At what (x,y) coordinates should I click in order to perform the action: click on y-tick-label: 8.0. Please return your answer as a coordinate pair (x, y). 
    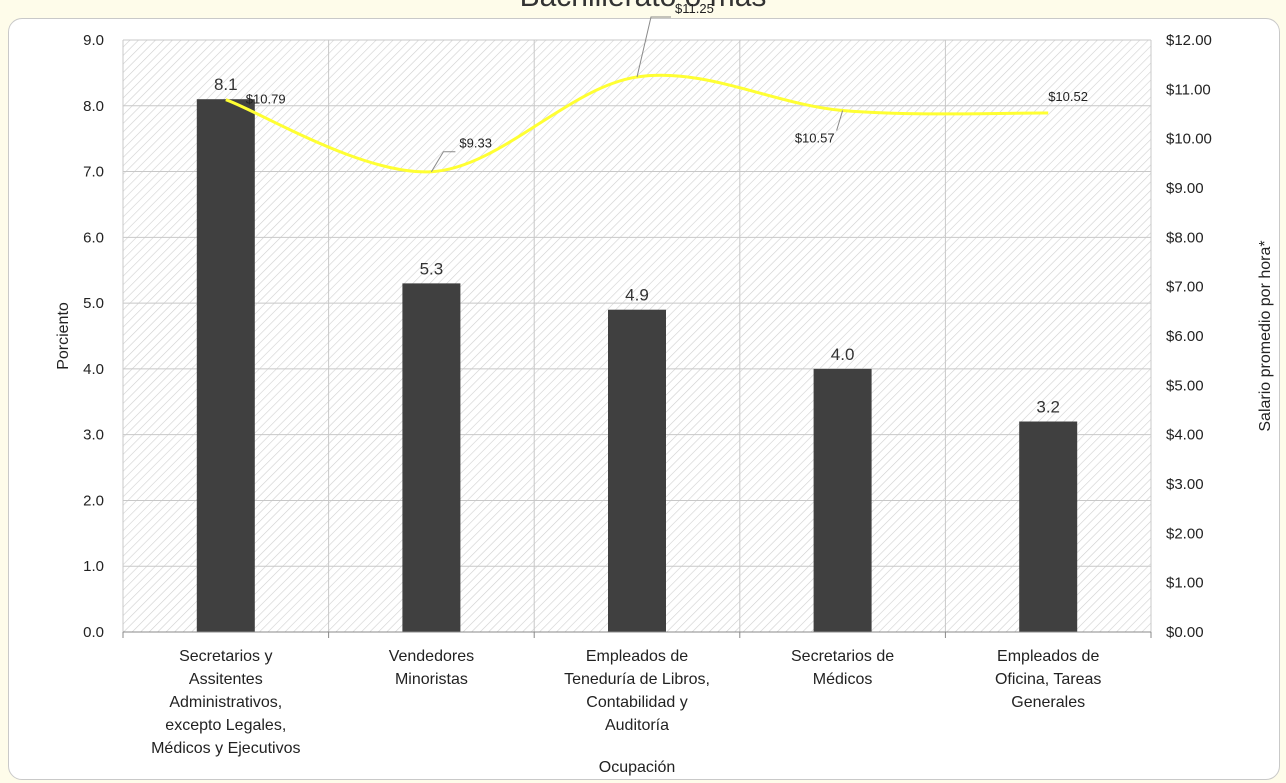
    Looking at the image, I should click on (93, 106).